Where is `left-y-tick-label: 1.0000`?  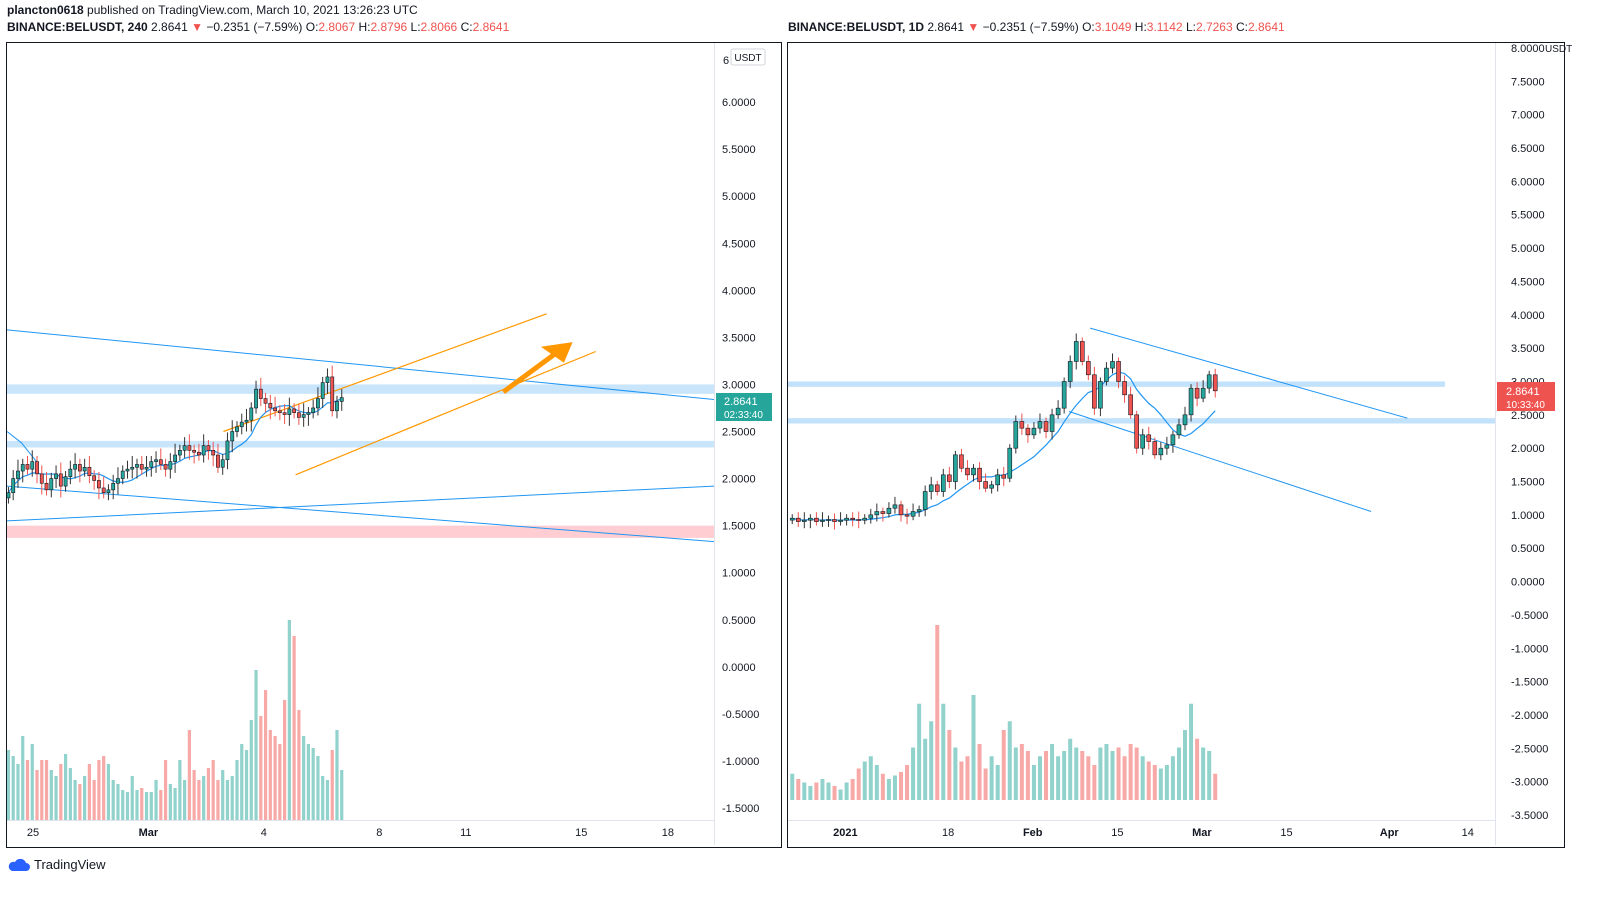 left-y-tick-label: 1.0000 is located at coordinates (739, 574).